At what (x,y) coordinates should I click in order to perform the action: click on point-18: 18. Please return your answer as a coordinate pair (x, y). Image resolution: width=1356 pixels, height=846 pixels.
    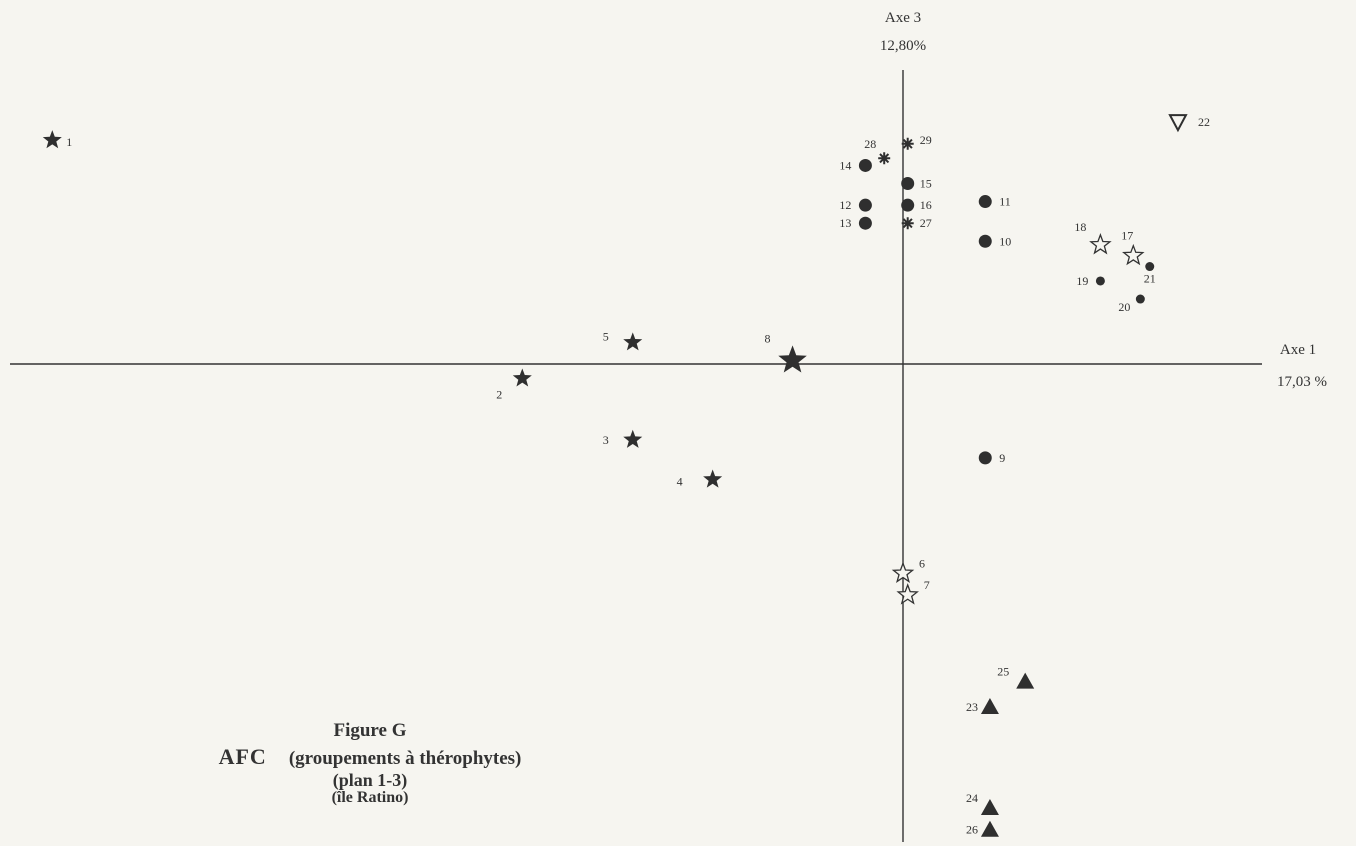
    Looking at the image, I should click on (1093, 237).